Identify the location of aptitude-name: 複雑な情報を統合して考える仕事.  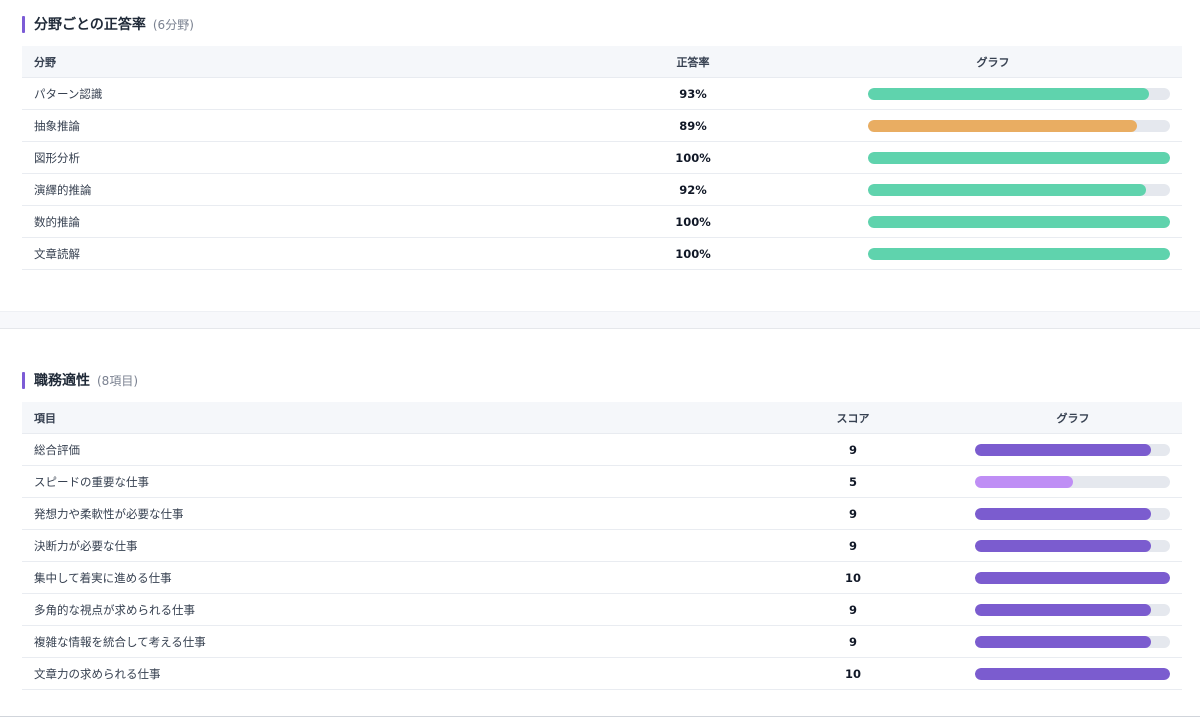
(120, 641).